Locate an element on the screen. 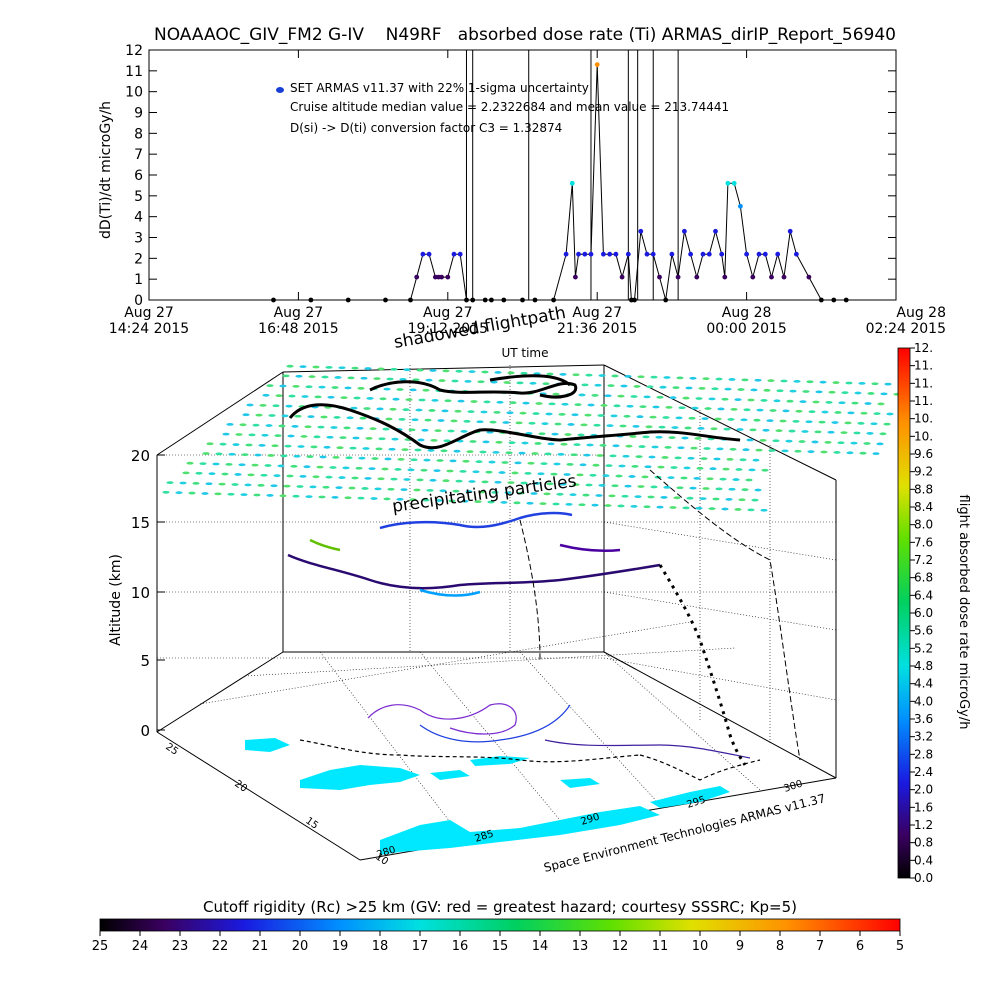 The image size is (1000, 1000). lat-tick-label: 15 is located at coordinates (311, 823).